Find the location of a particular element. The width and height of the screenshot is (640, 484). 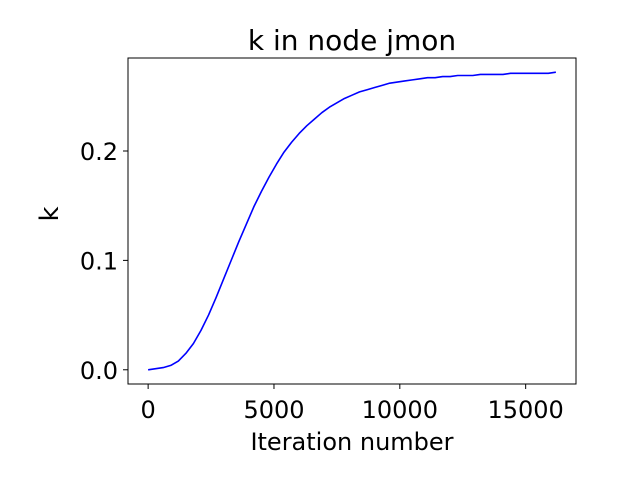

y-tick-label: 0.1 is located at coordinates (99, 261).